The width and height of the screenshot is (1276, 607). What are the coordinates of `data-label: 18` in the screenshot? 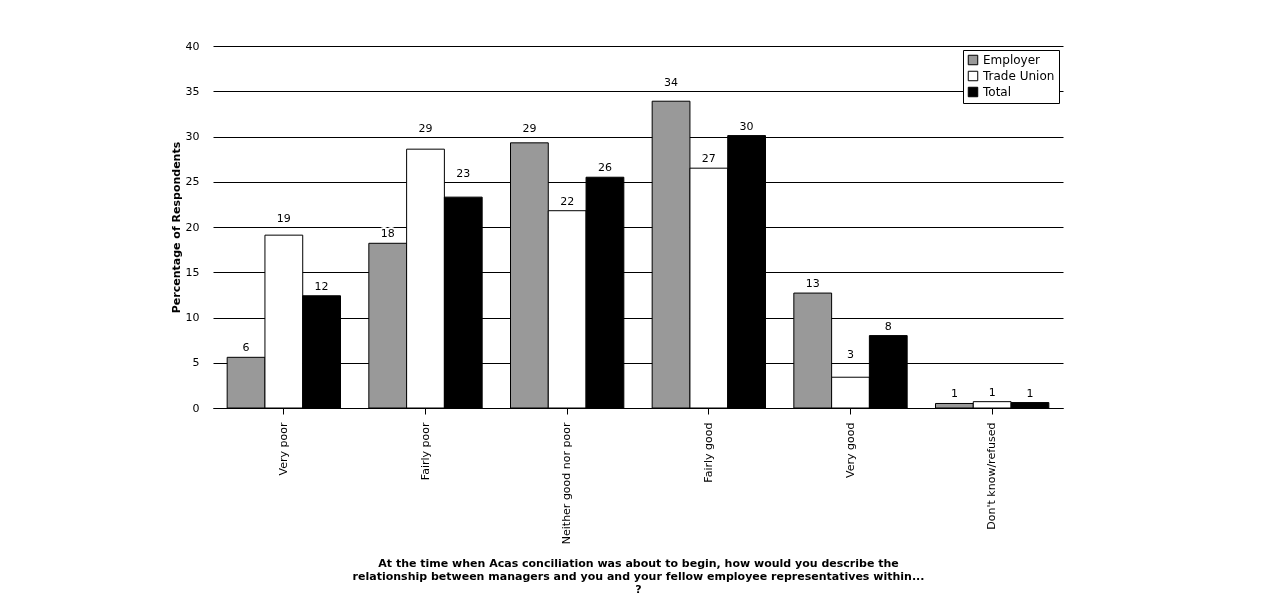 It's located at (387, 234).